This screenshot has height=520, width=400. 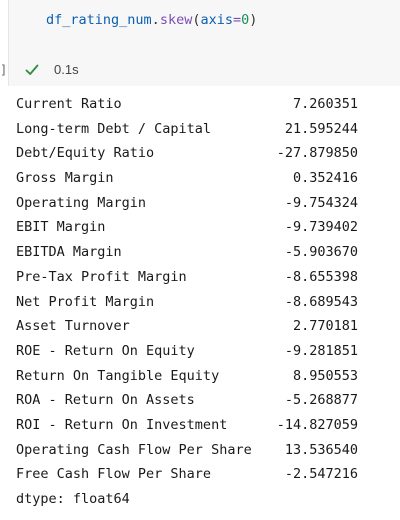 What do you see at coordinates (32, 70) in the screenshot?
I see `checkmark-icon` at bounding box center [32, 70].